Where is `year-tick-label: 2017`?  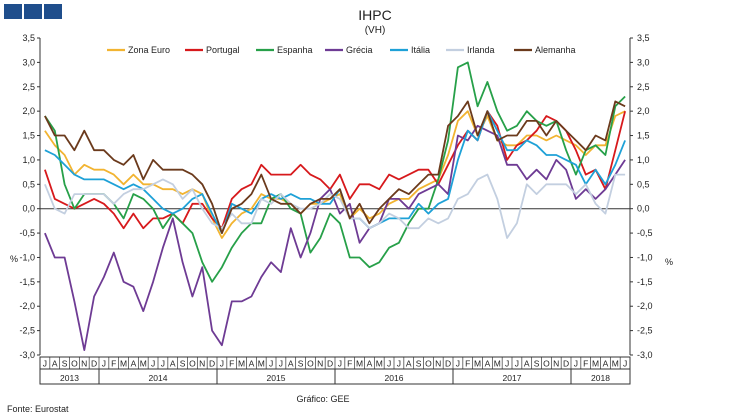
year-tick-label: 2017 is located at coordinates (512, 378).